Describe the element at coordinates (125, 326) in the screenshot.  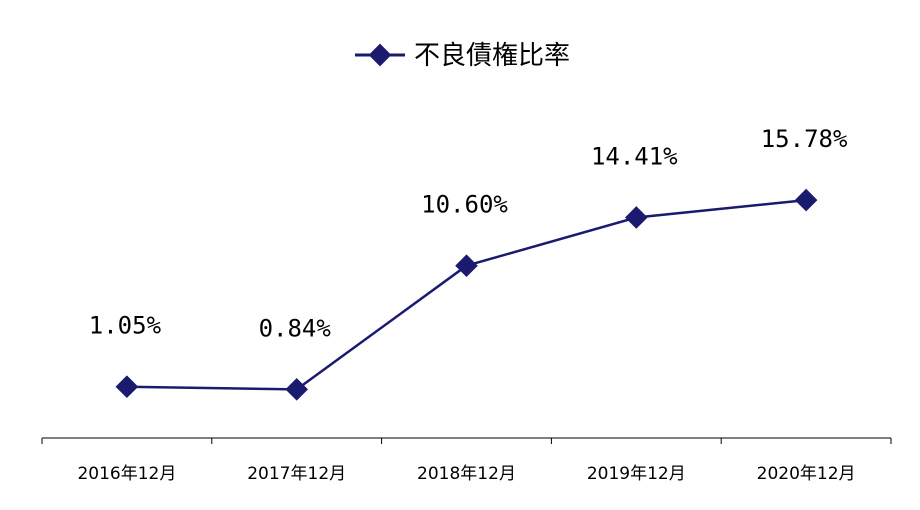
I see `data-label: 1.05%` at that location.